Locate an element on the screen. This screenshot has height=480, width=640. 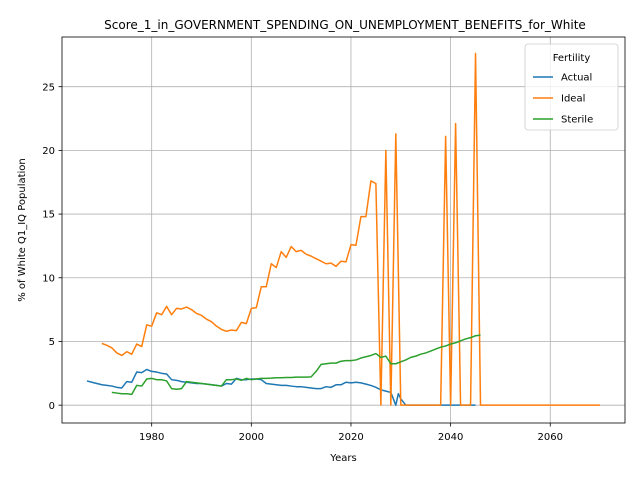
legend-box is located at coordinates (571, 87).